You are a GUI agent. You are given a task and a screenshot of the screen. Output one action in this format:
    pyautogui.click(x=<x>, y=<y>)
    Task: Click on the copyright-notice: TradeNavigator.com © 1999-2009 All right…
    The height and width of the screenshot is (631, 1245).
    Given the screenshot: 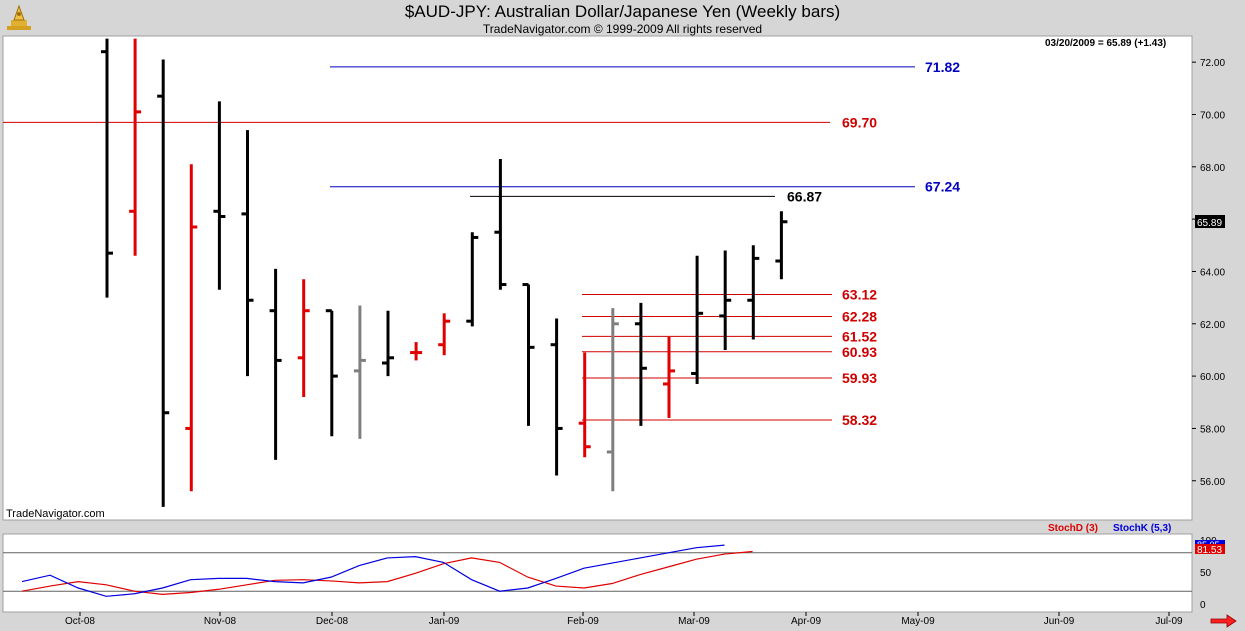 What is the action you would take?
    pyautogui.click(x=622, y=29)
    